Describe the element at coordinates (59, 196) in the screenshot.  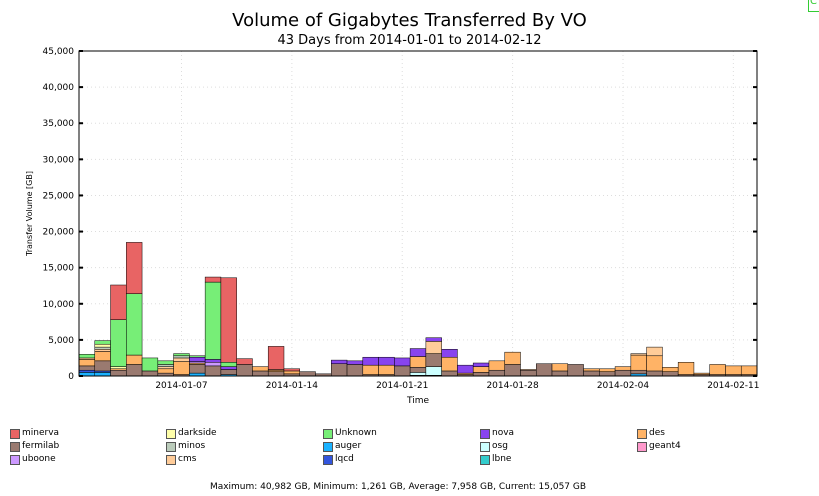
I see `y-tick-label: 25,000` at that location.